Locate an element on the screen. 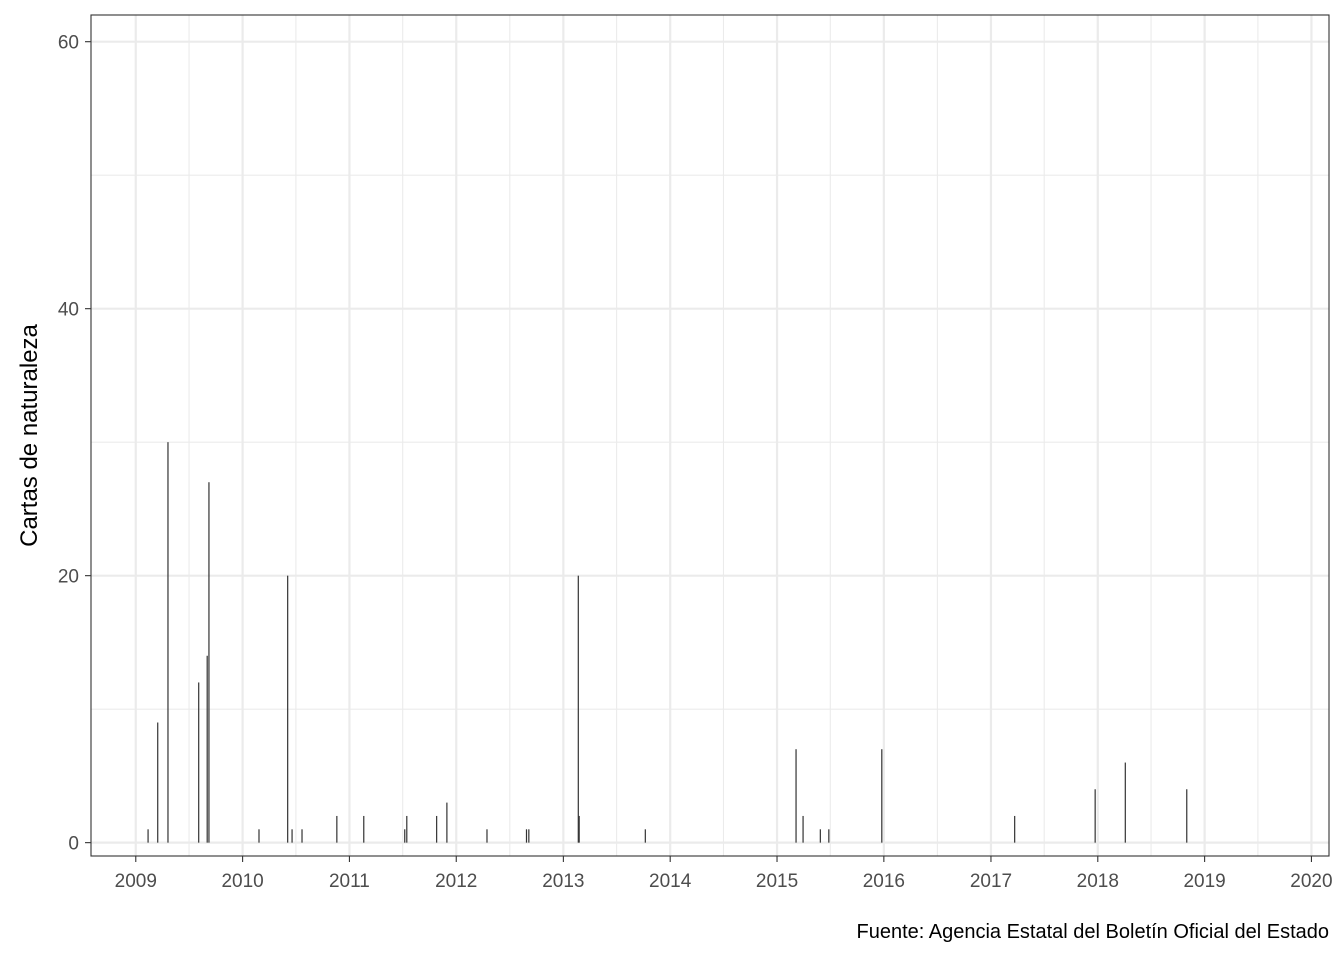 This screenshot has width=1344, height=960. x-tick-label: 2012 is located at coordinates (456, 881).